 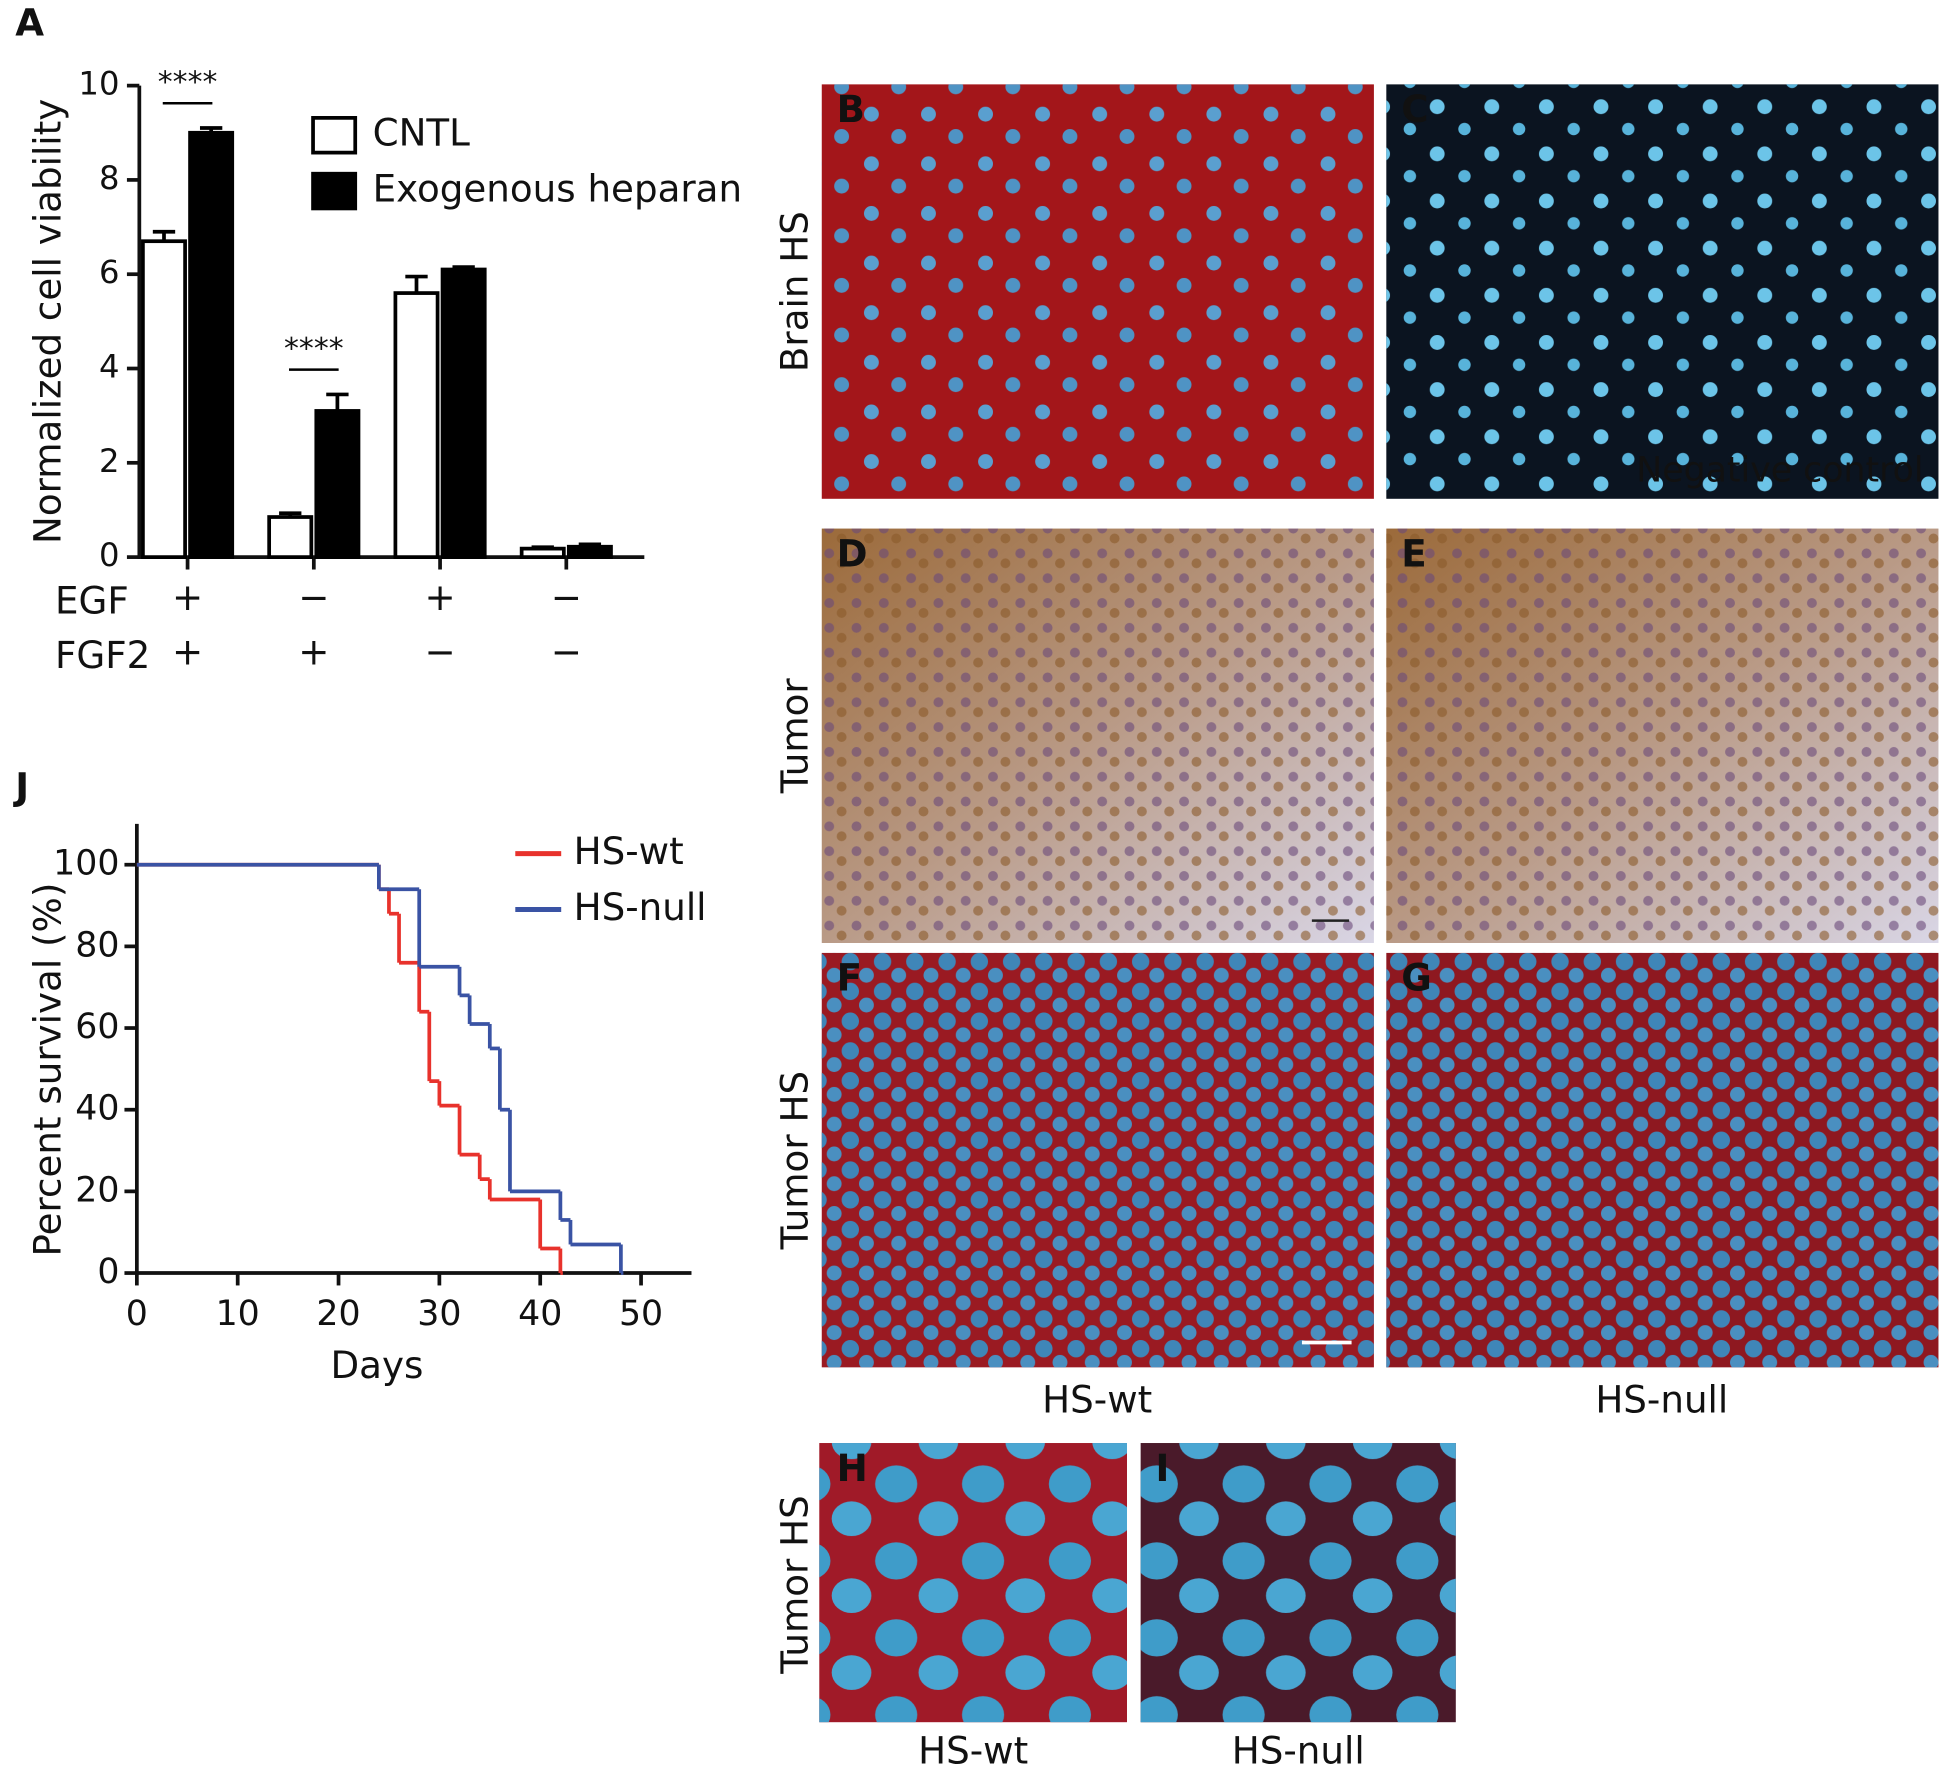 What do you see at coordinates (1414, 109) in the screenshot?
I see `panel-label: C` at bounding box center [1414, 109].